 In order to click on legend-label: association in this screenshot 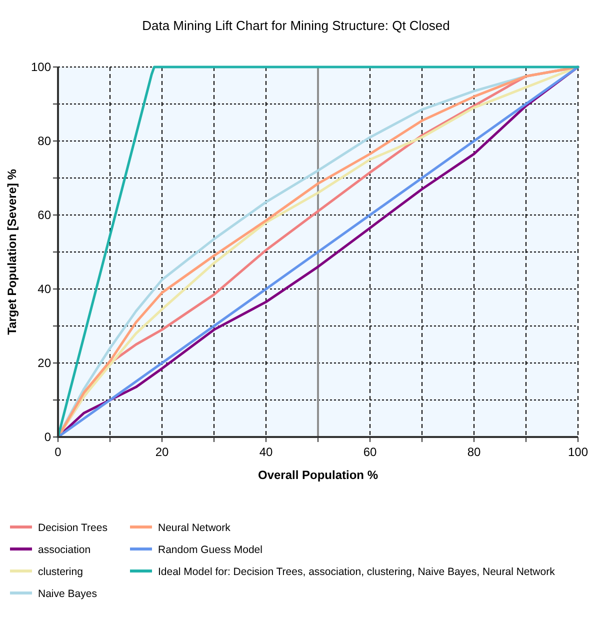, I will do `click(64, 550)`.